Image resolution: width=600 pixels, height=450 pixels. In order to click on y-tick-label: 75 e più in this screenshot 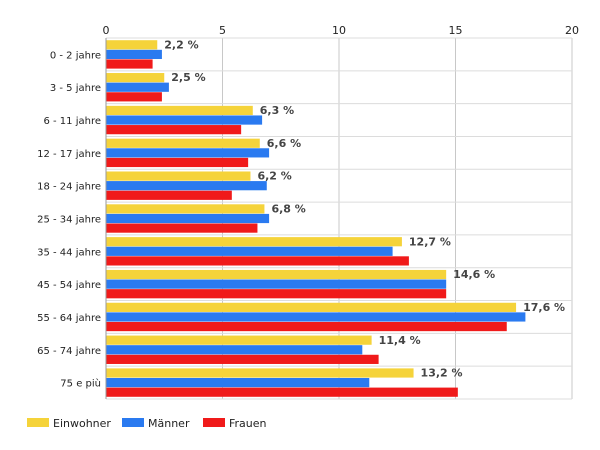, I will do `click(80, 384)`.